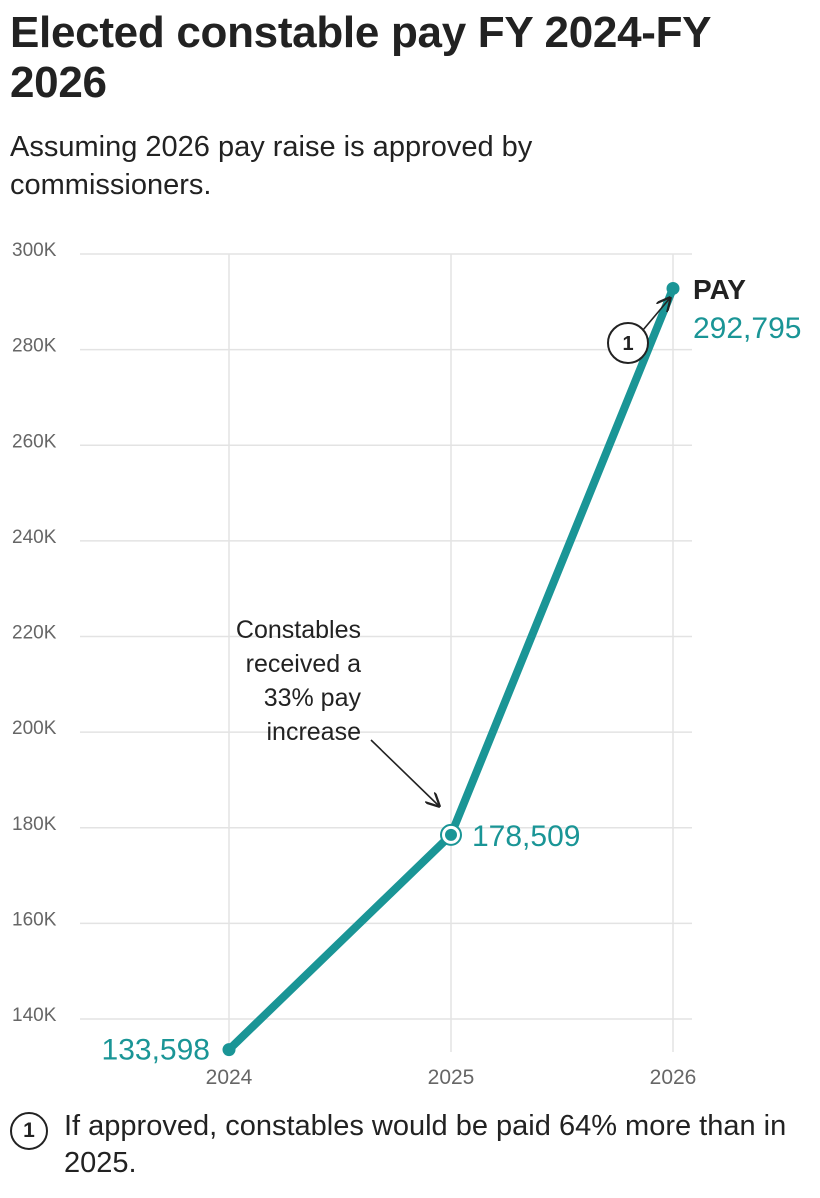 The height and width of the screenshot is (1198, 820). I want to click on y-tick-label: 280K, so click(34, 346).